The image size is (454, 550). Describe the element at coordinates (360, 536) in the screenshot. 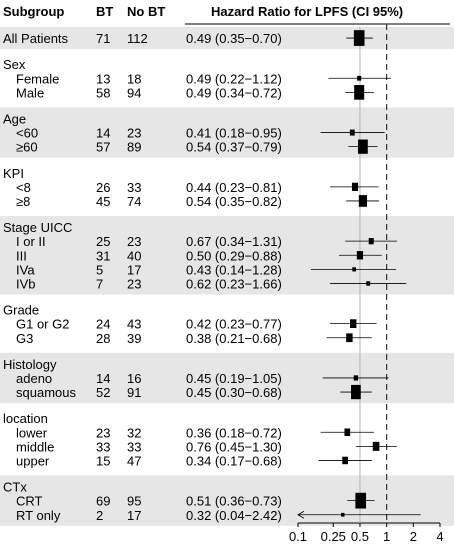

I see `x-tick-label: 0.5` at that location.